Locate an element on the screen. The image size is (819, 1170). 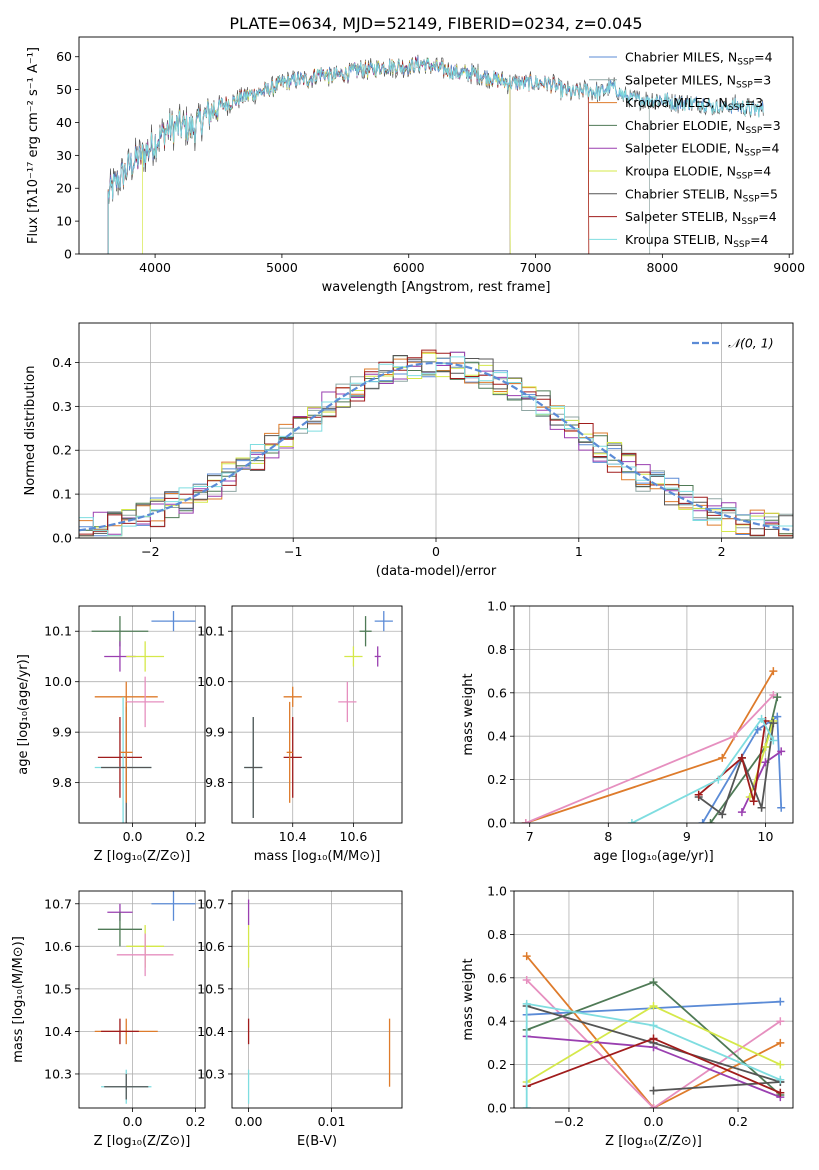
age_vs_mass-x-axis-label: mass [log₁₀(M/M⊙)] is located at coordinates (317, 856).